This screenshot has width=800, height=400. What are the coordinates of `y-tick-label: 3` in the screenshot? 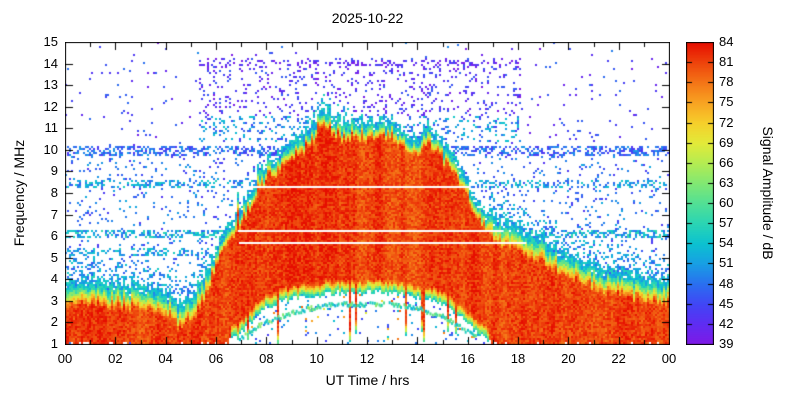 It's located at (54, 300).